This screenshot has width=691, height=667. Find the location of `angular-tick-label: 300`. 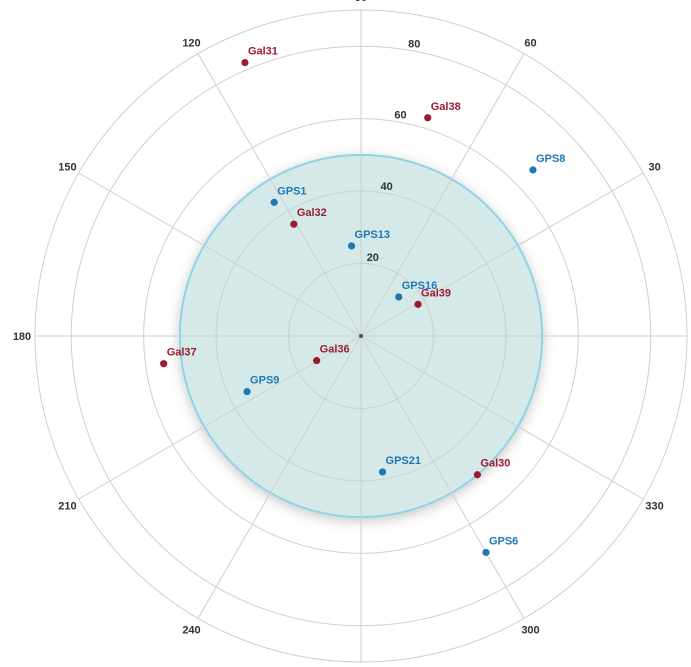

angular-tick-label: 300 is located at coordinates (530, 631).